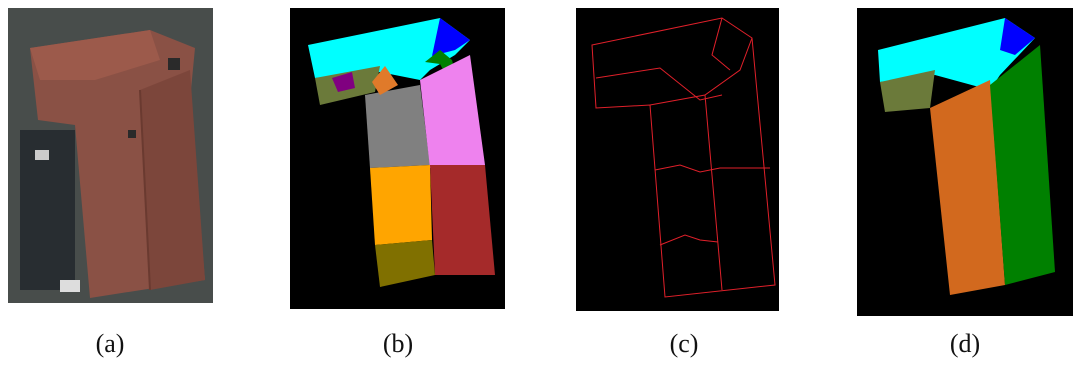 The height and width of the screenshot is (367, 1082). I want to click on caption: (a), so click(110, 343).